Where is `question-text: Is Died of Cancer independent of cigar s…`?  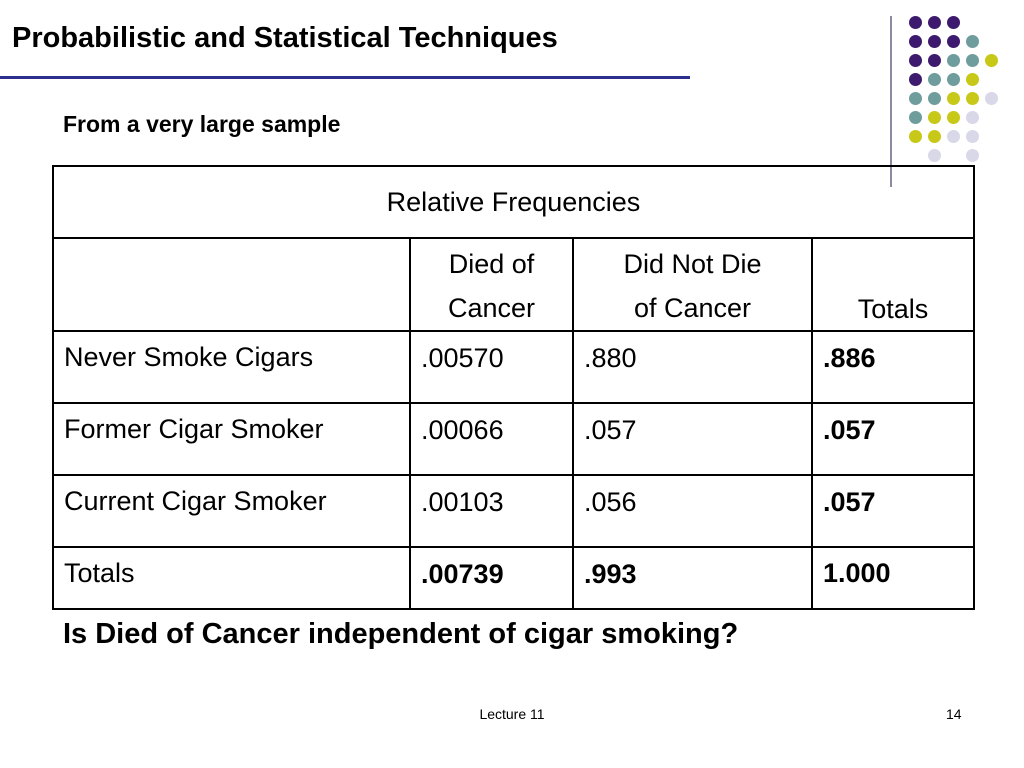
question-text: Is Died of Cancer independent of cigar s… is located at coordinates (401, 634).